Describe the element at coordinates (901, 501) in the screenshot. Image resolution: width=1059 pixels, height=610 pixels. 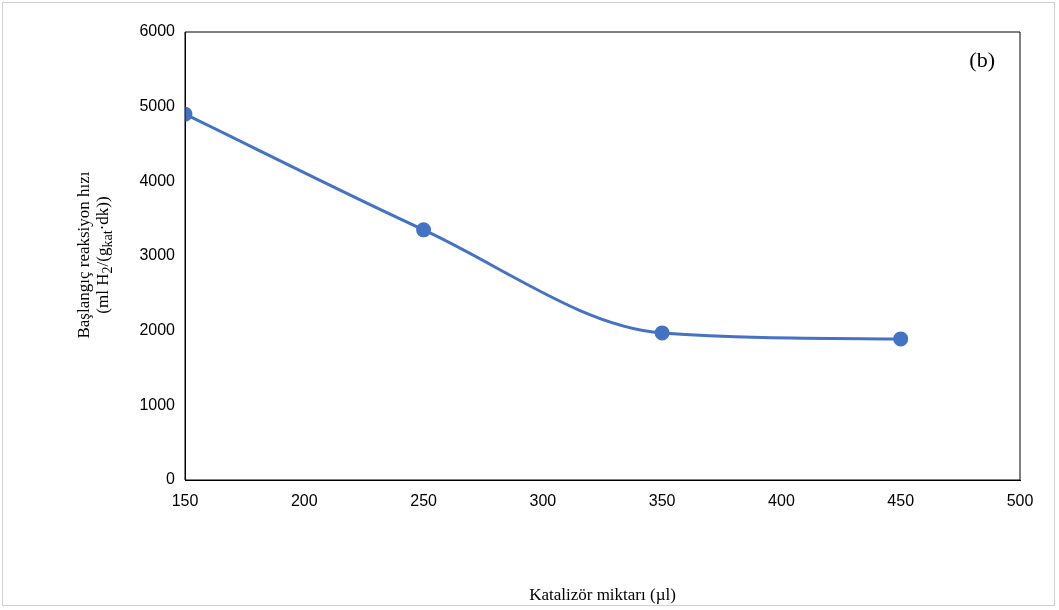
I see `x-tick-label: 450` at that location.